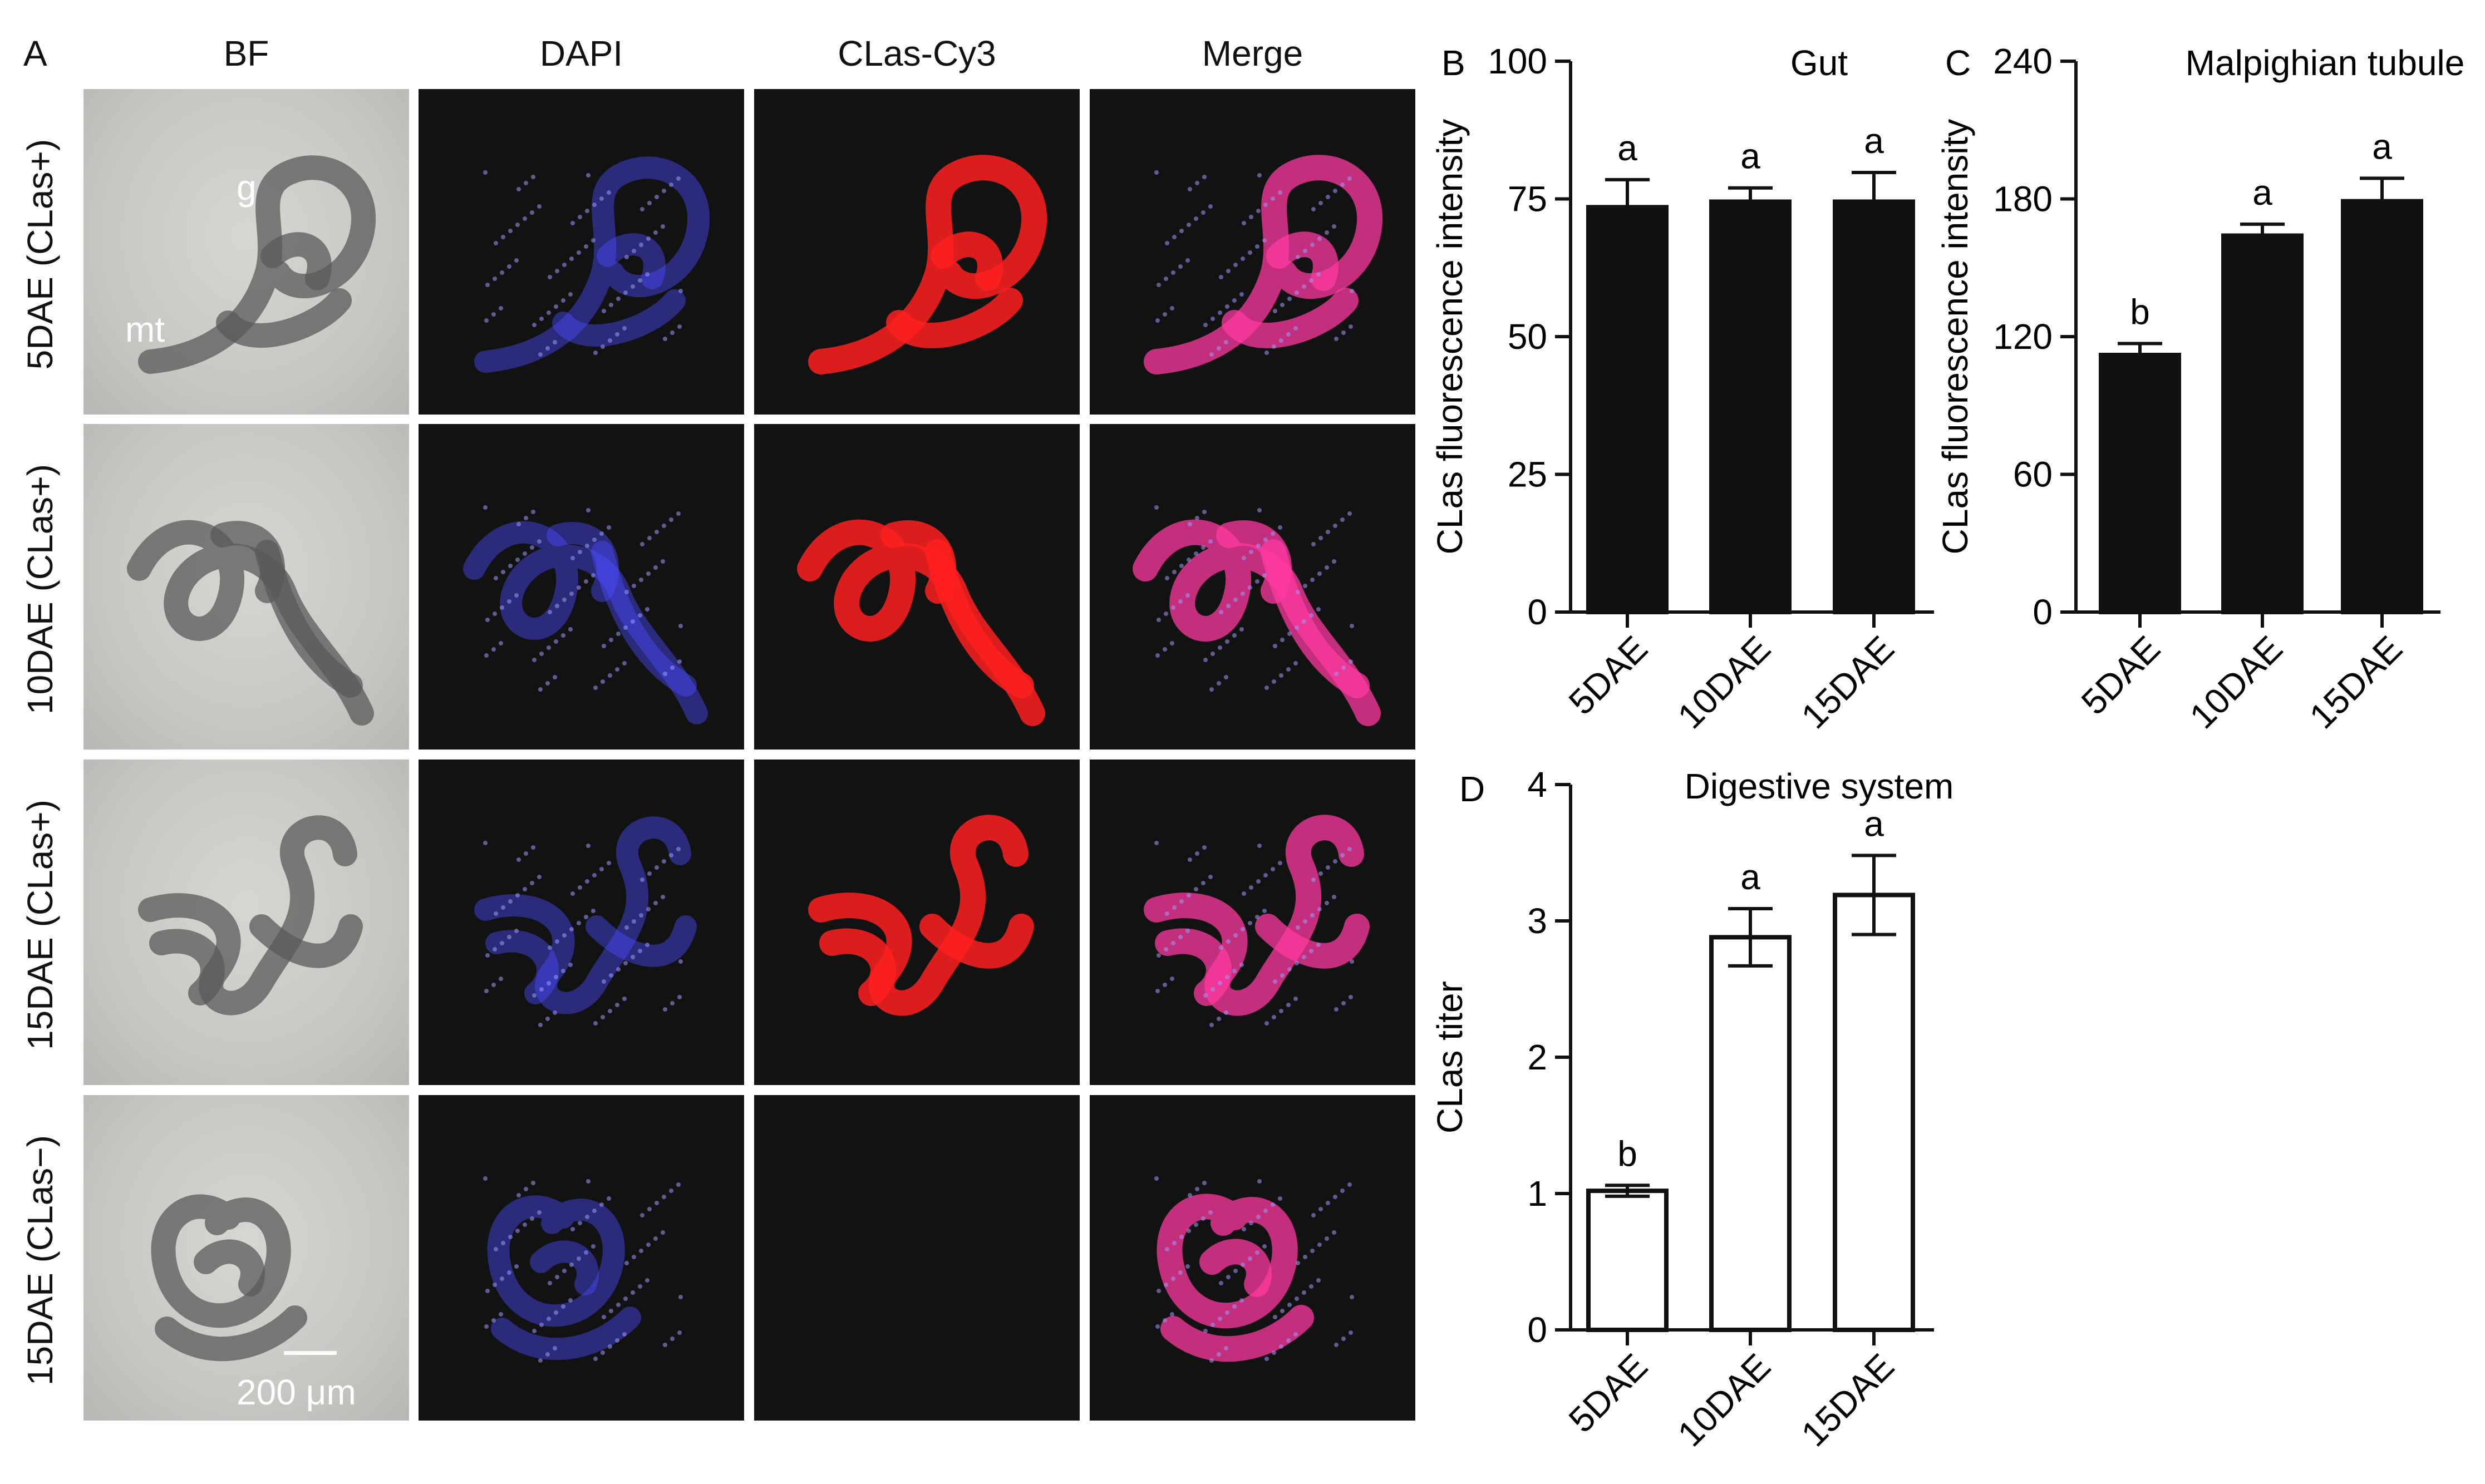 The image size is (2485, 1484). I want to click on chart-b-y-tick-label: 0, so click(1537, 612).